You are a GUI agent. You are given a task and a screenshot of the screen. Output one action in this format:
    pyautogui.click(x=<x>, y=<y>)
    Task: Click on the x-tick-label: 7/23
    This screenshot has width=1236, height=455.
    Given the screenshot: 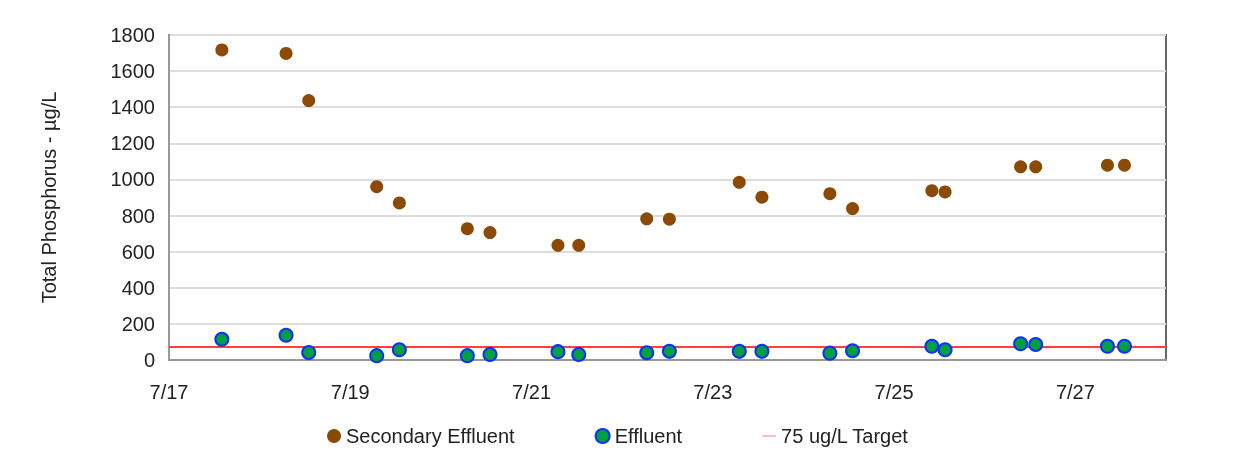 What is the action you would take?
    pyautogui.click(x=713, y=392)
    